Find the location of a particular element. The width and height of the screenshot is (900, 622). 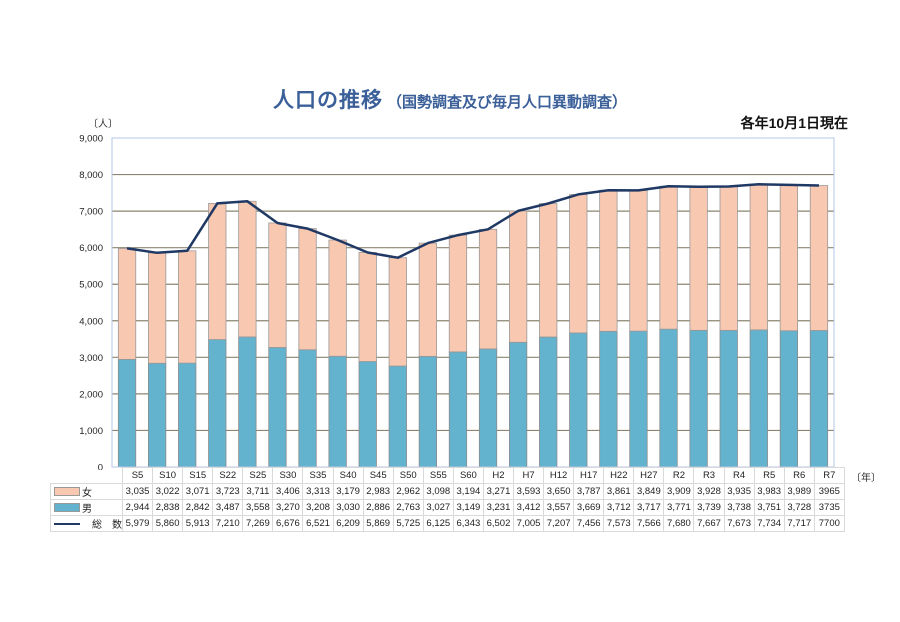

female-value-cell: 3,861 is located at coordinates (619, 491).